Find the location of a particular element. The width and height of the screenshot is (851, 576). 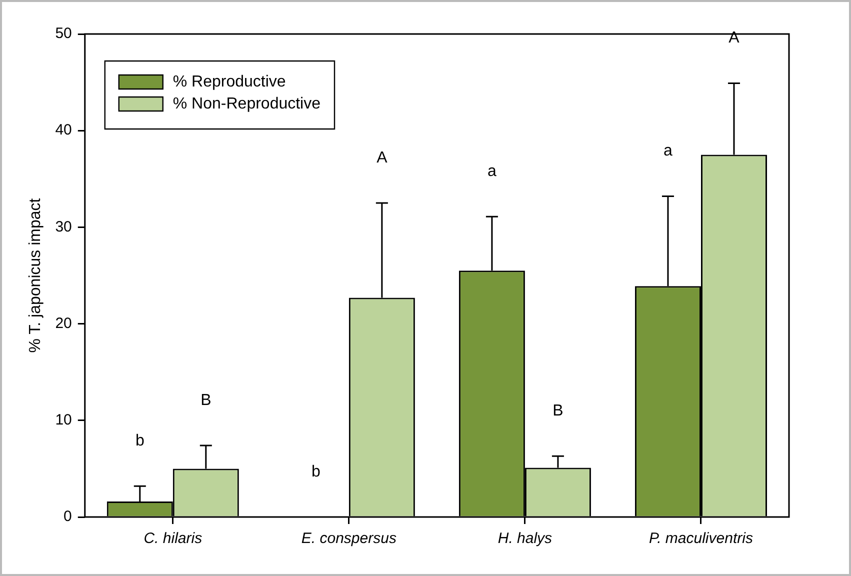

y-tick-label: 0 is located at coordinates (68, 517).